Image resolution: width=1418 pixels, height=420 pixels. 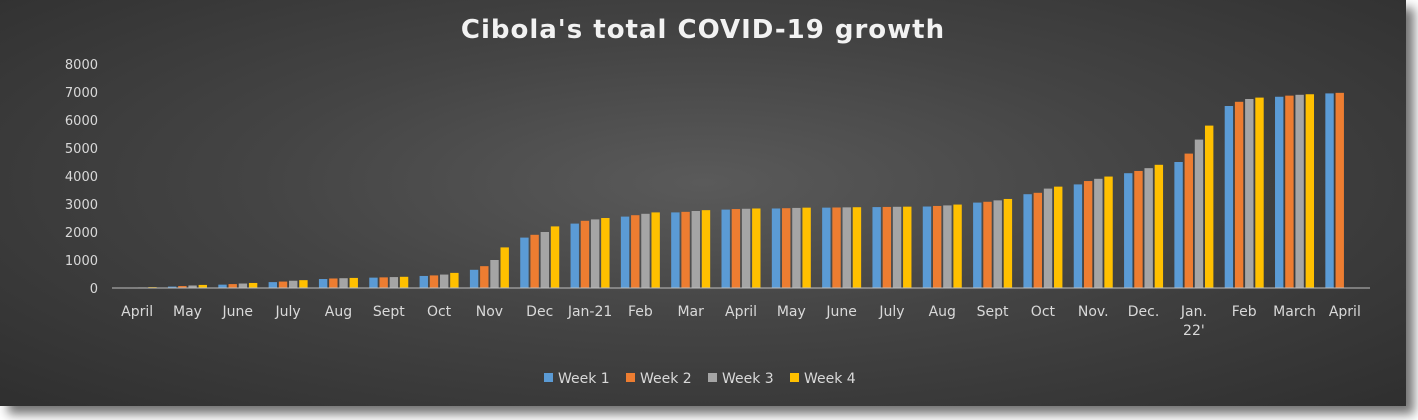 I want to click on x-tick-label: March, so click(x=1294, y=312).